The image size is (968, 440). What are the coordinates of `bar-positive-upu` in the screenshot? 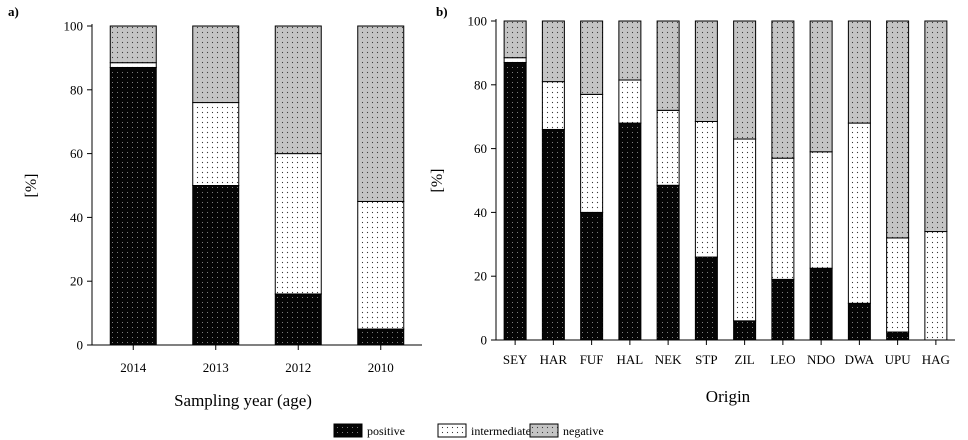 It's located at (898, 336).